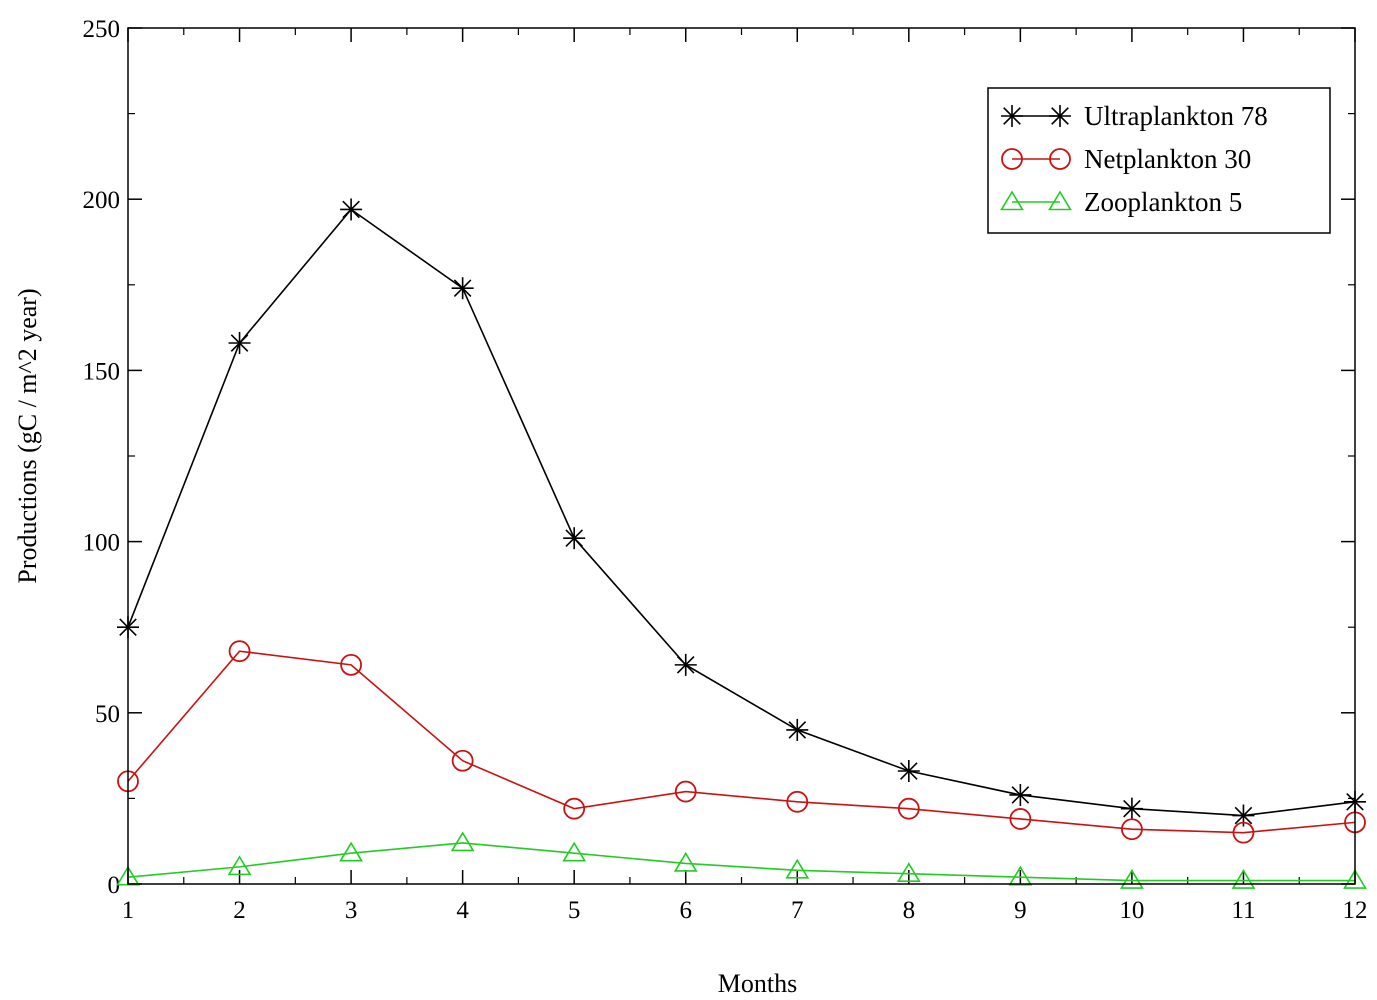 Image resolution: width=1377 pixels, height=1000 pixels. Describe the element at coordinates (102, 200) in the screenshot. I see `y-tick-label-200: 200` at that location.